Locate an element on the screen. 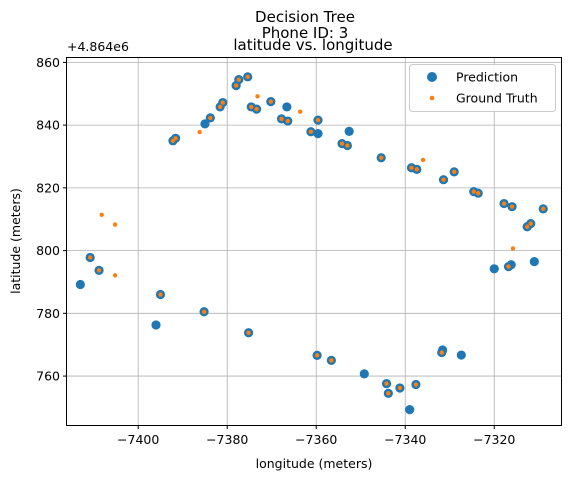  legend-box is located at coordinates (482, 88).